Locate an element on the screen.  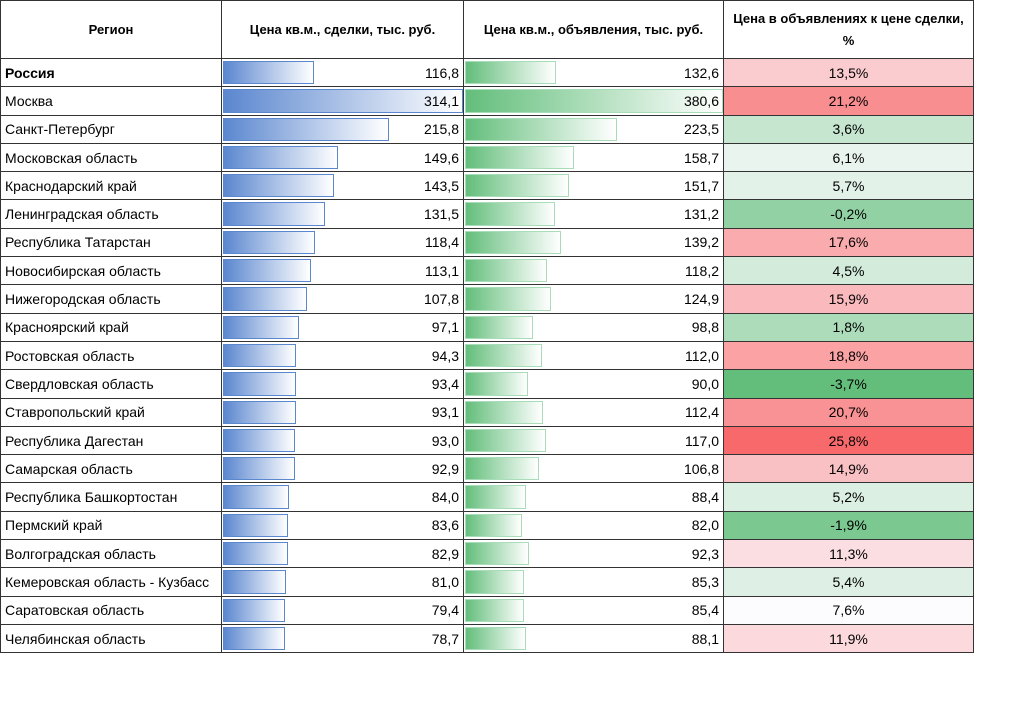
ratio-text: 21,2% is located at coordinates (848, 100).